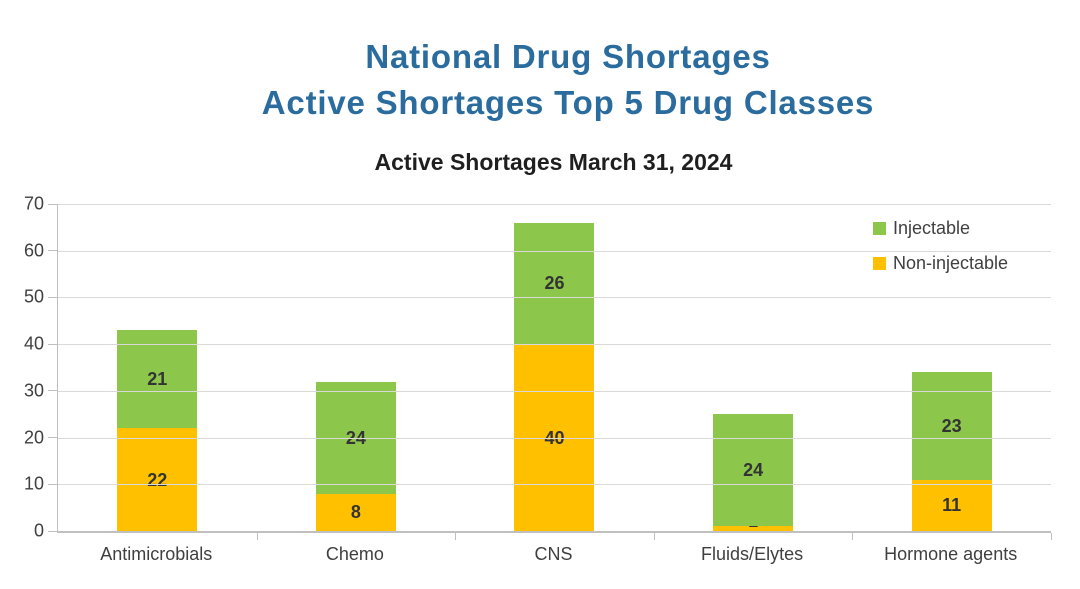 Image resolution: width=1080 pixels, height=589 pixels. I want to click on bar-value-label: 23, so click(951, 425).